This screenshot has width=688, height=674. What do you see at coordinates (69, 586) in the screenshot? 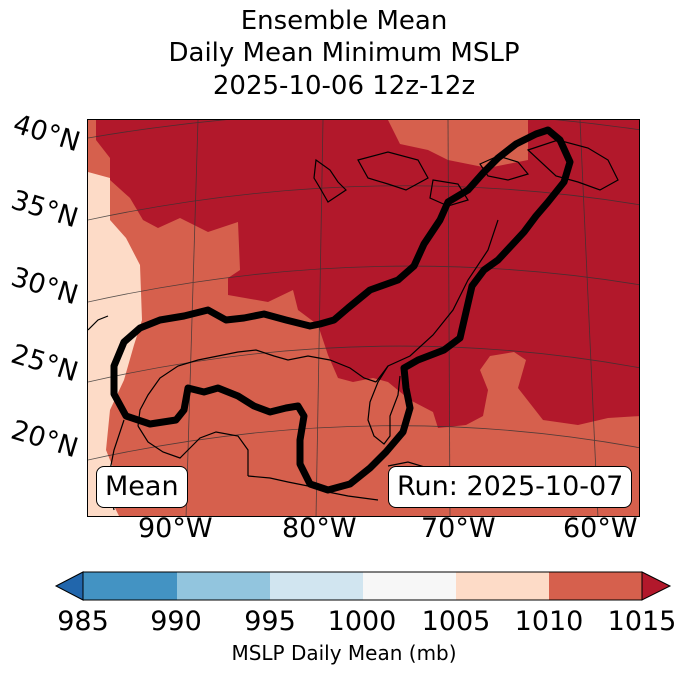
I see `colorbar-under-arrow` at bounding box center [69, 586].